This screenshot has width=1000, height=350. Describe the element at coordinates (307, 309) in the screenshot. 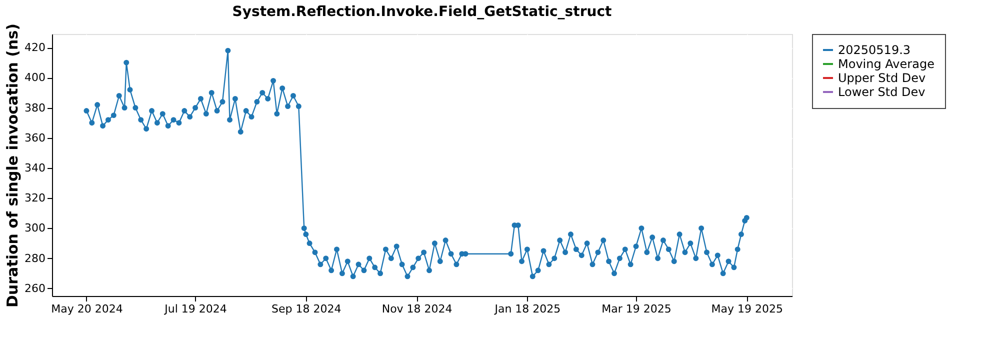

I see `x-tick-label: Sep 18 2024` at that location.